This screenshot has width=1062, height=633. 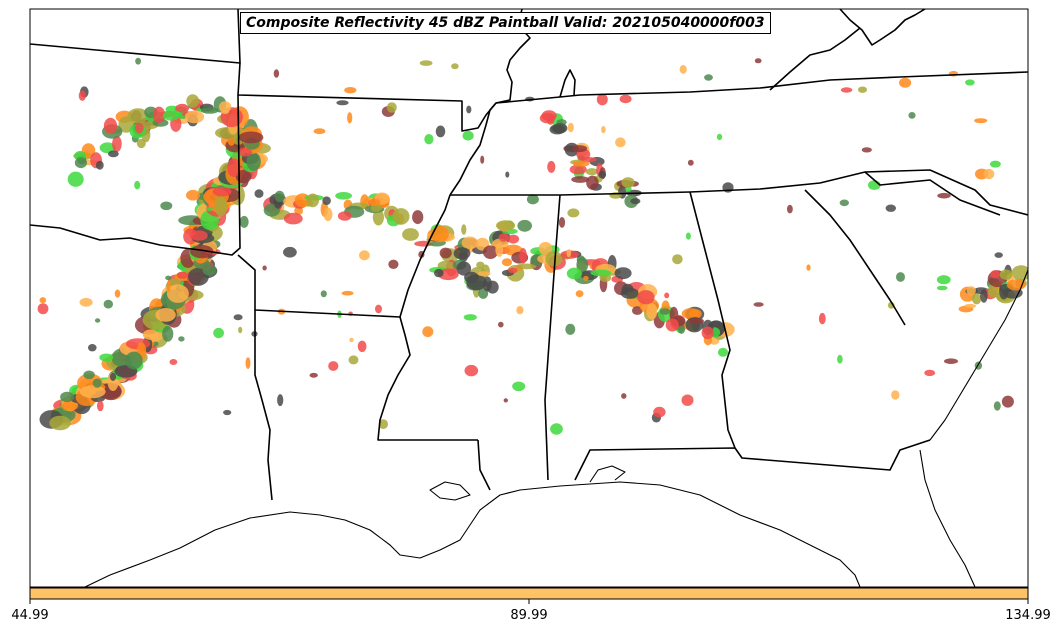 I want to click on border-ky-notch, so click(x=567, y=83).